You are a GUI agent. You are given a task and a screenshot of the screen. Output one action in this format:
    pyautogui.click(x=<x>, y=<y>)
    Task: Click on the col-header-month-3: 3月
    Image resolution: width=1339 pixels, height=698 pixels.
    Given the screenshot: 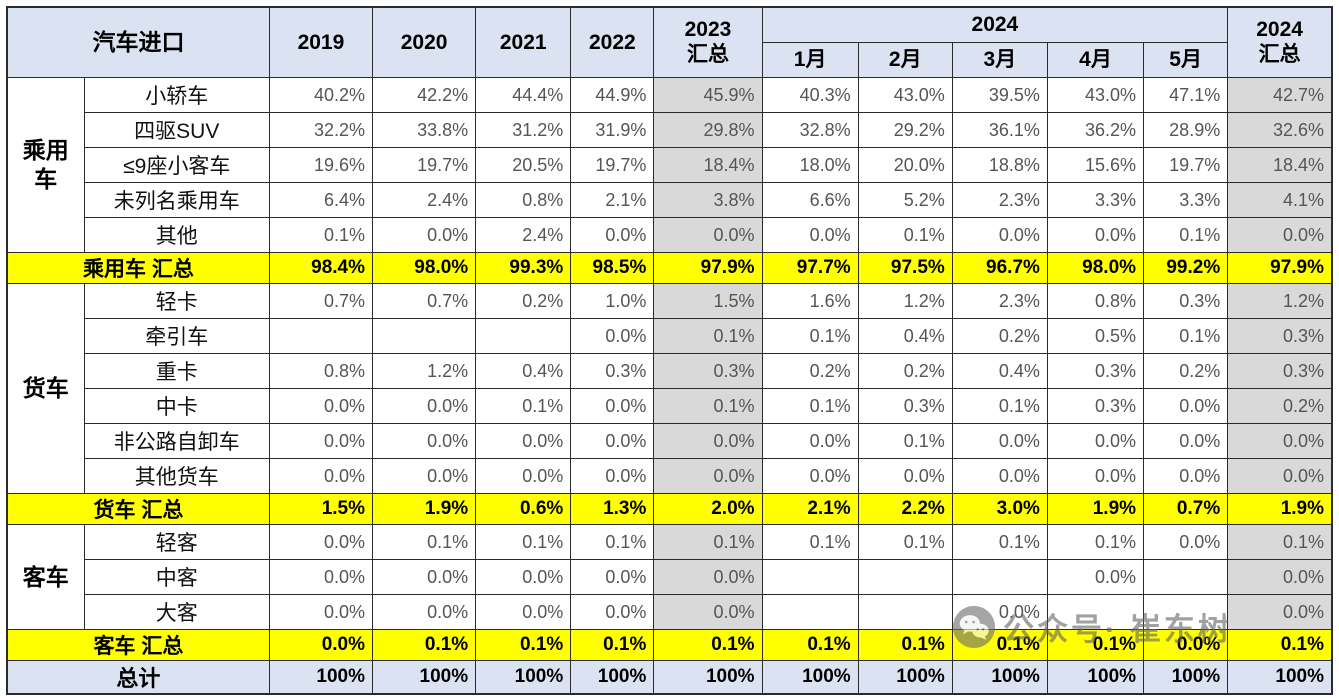 What is the action you would take?
    pyautogui.click(x=999, y=60)
    